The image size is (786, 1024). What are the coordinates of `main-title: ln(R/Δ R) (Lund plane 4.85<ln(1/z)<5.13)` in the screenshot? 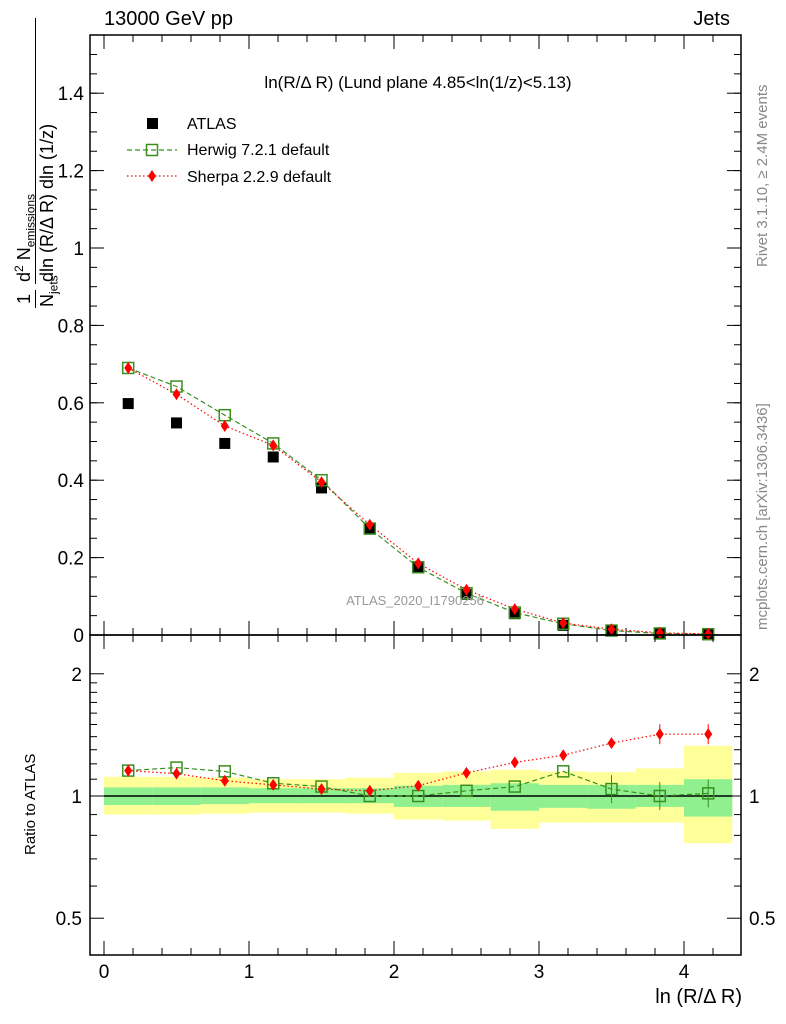 It's located at (417, 82).